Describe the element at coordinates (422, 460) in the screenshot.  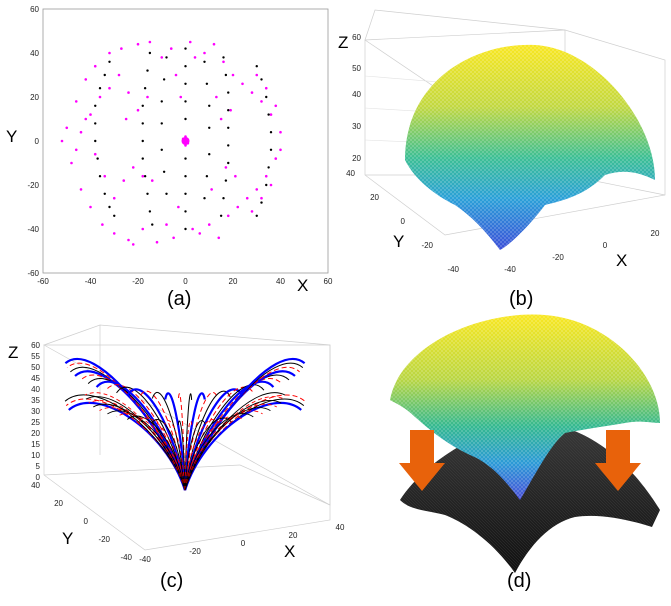
I see `down-arrow-left-icon` at that location.